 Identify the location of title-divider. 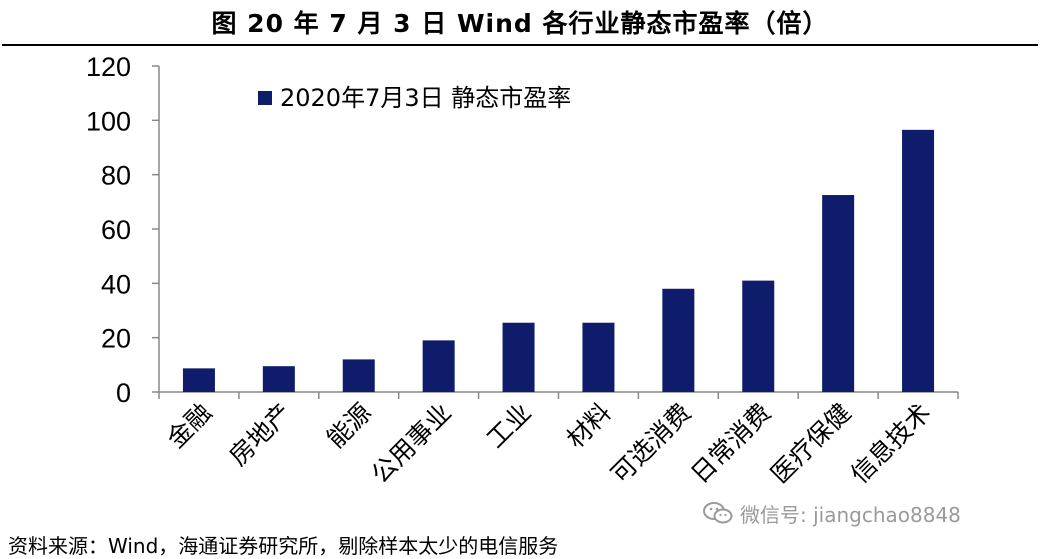
(520, 45).